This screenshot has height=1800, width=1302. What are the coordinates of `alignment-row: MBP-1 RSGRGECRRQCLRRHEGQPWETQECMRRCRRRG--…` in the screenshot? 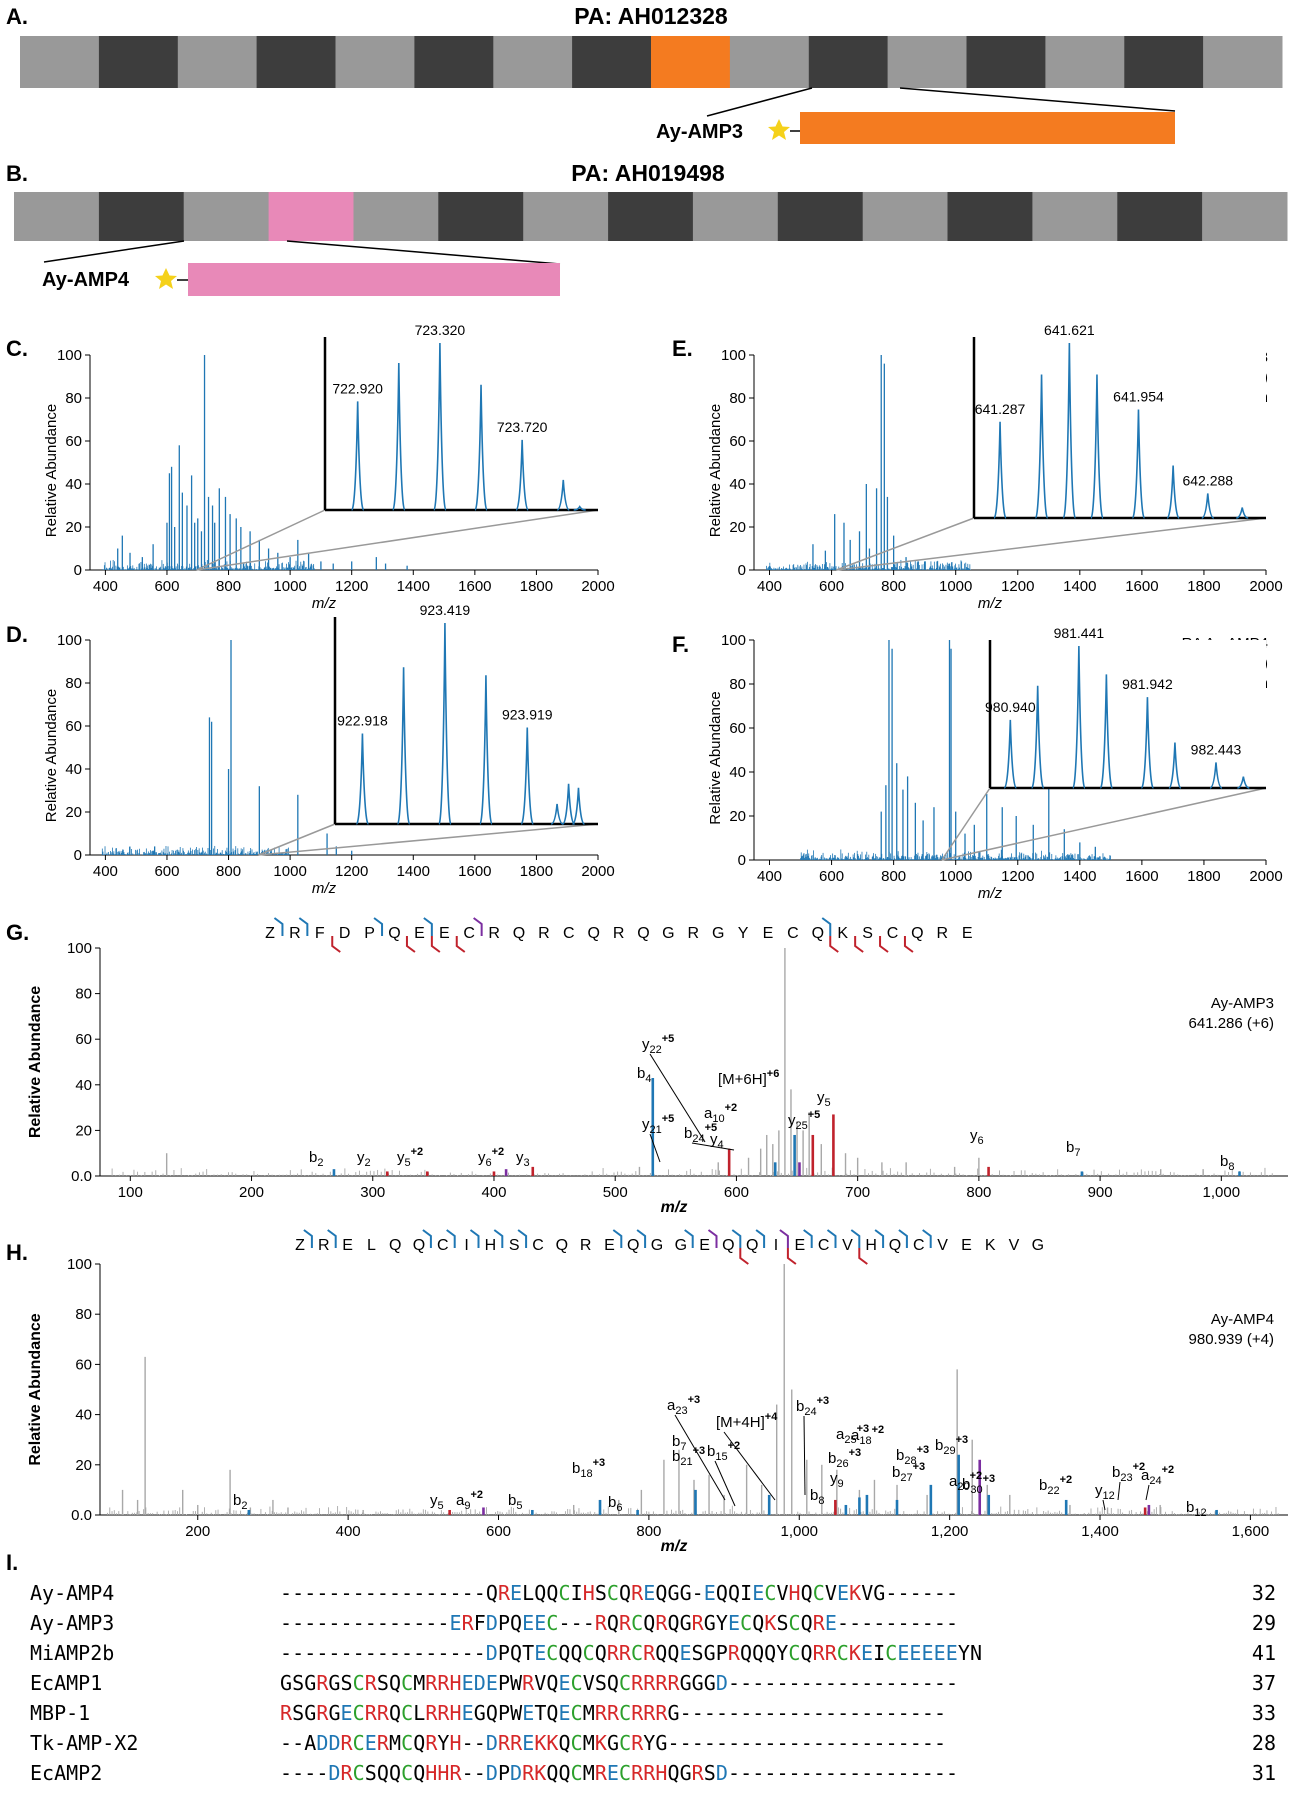 It's located at (653, 1713).